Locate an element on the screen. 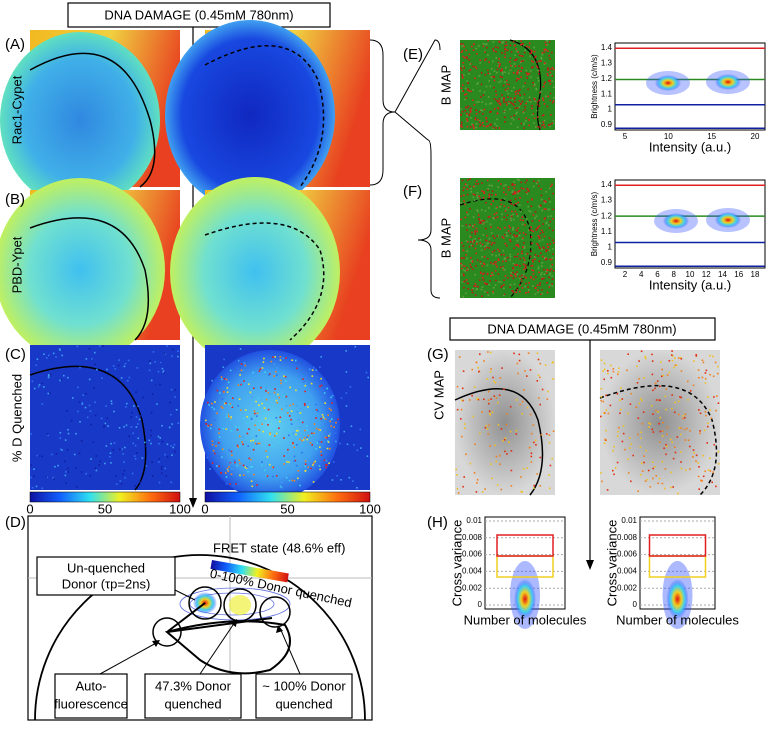 This screenshot has height=731, width=770. y-tick-label: 1 is located at coordinates (610, 109).